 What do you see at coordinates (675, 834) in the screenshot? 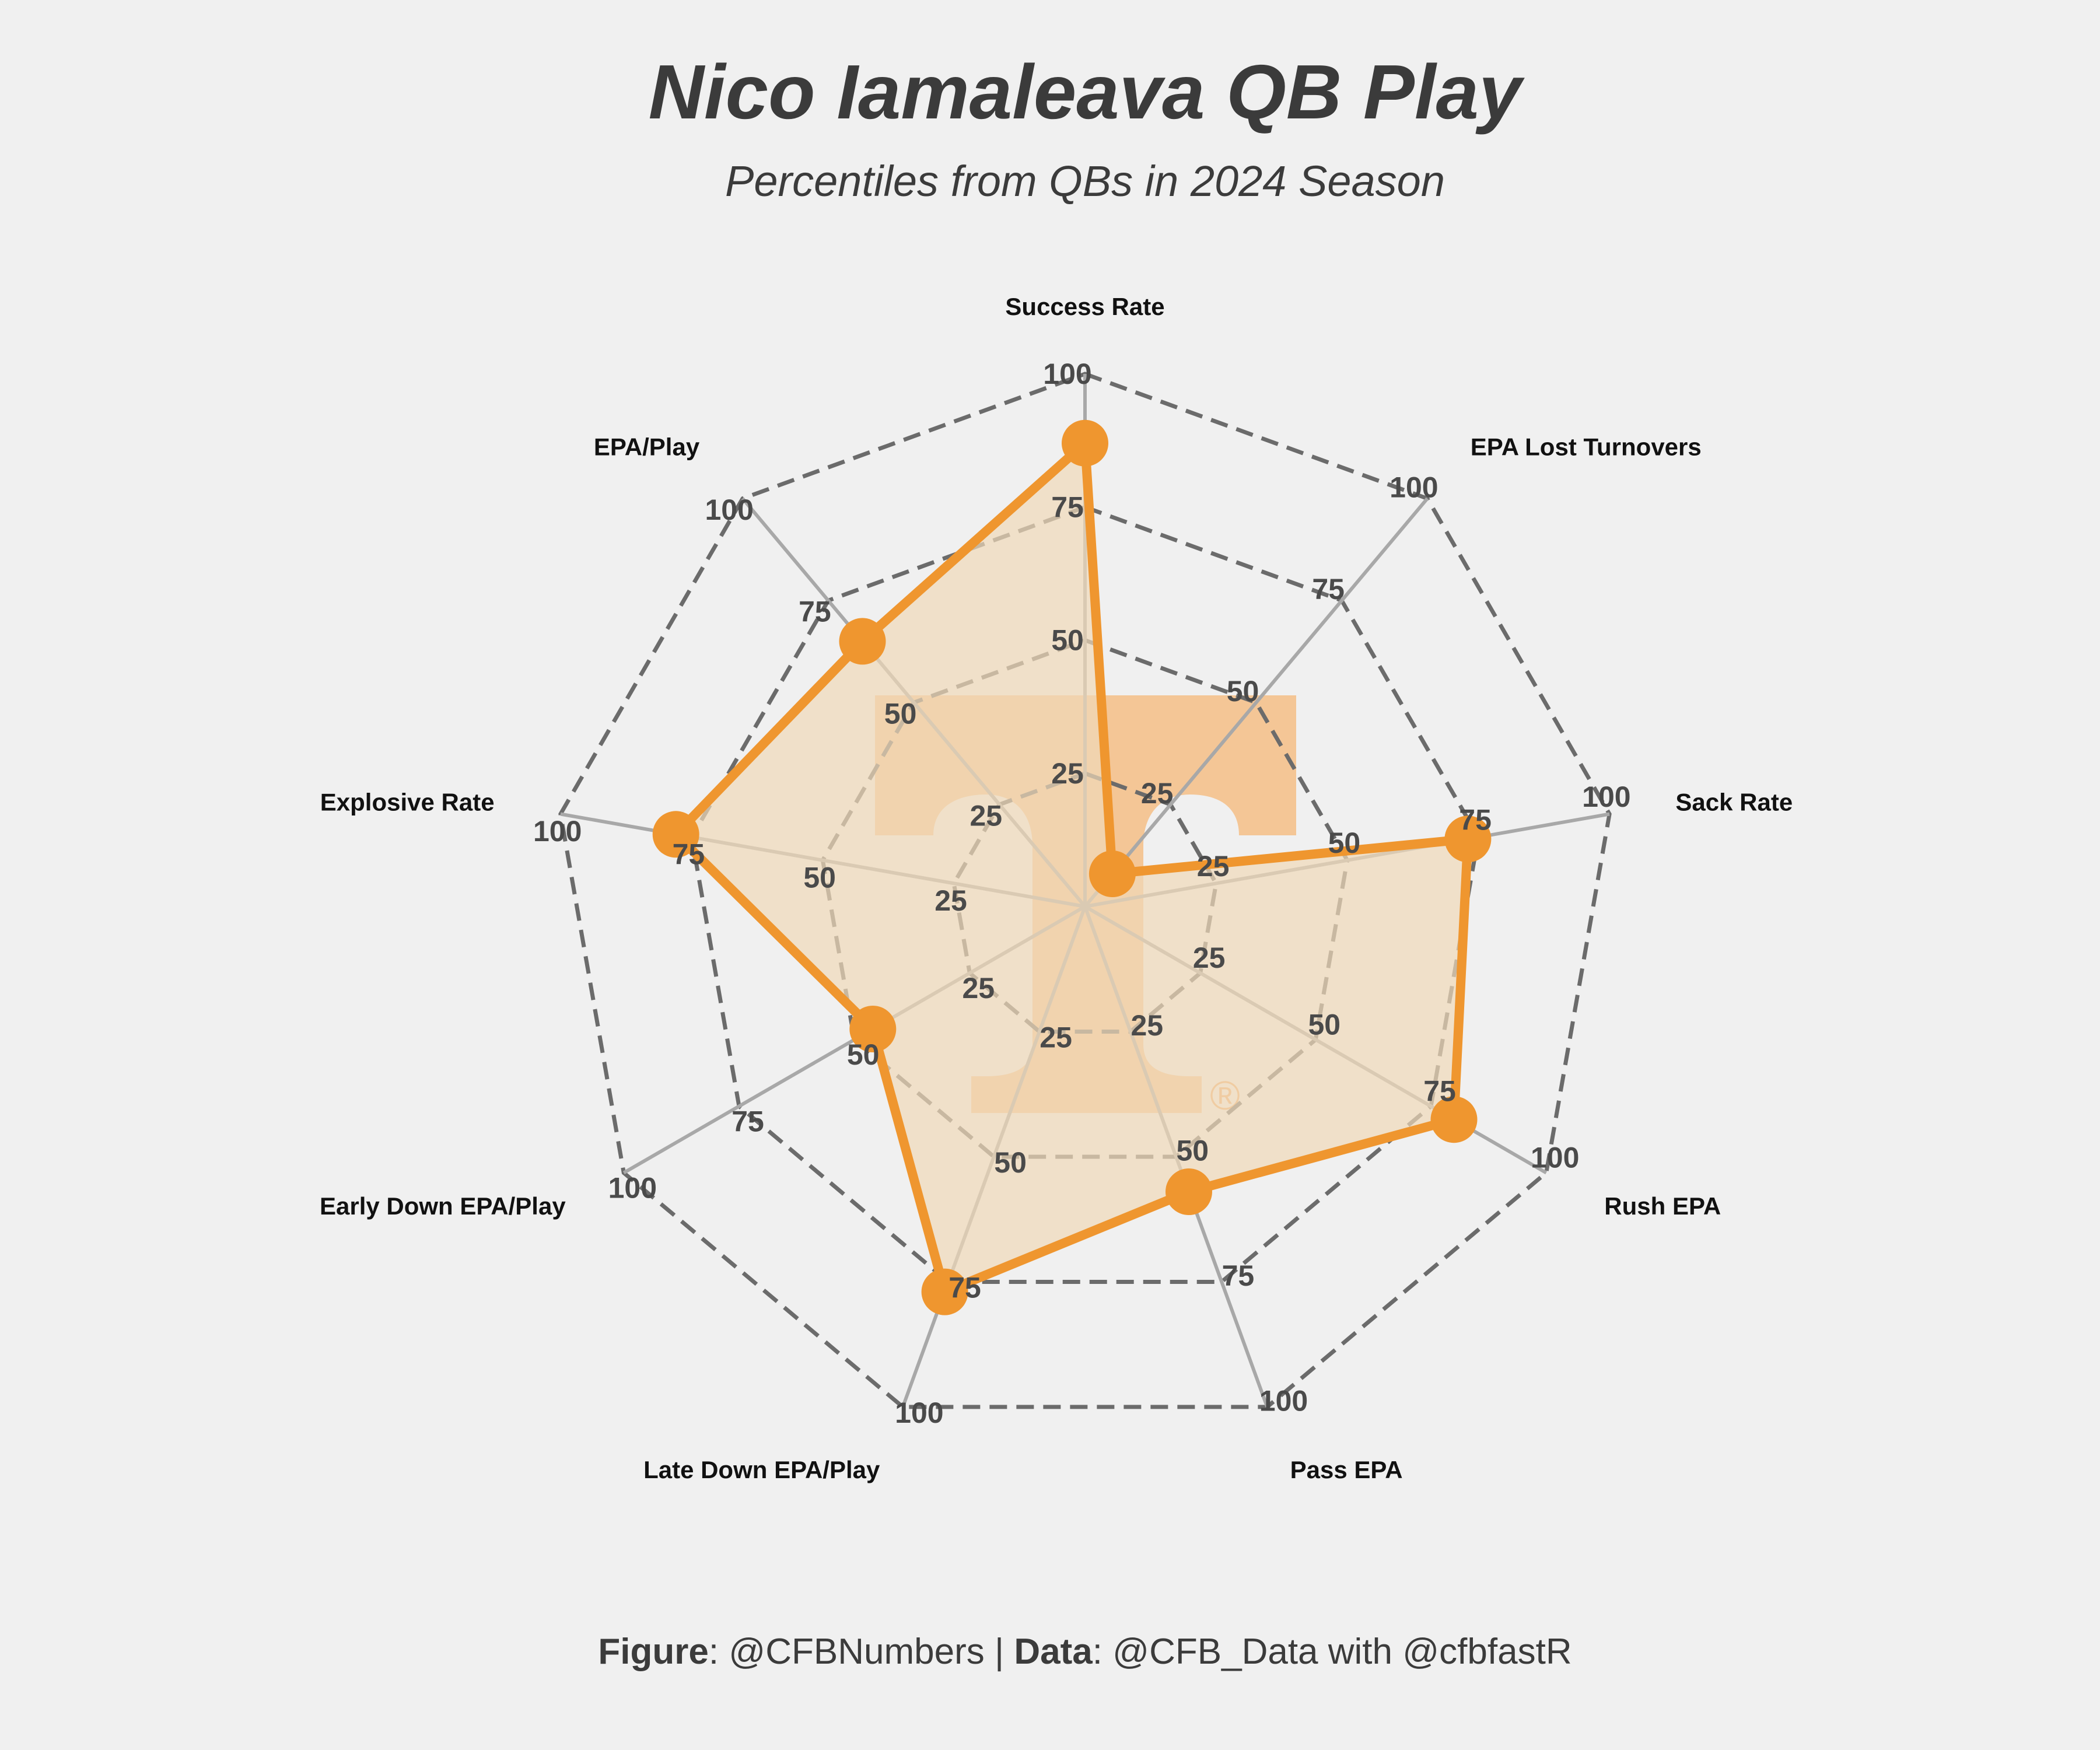
I see `point-explosive-rate` at bounding box center [675, 834].